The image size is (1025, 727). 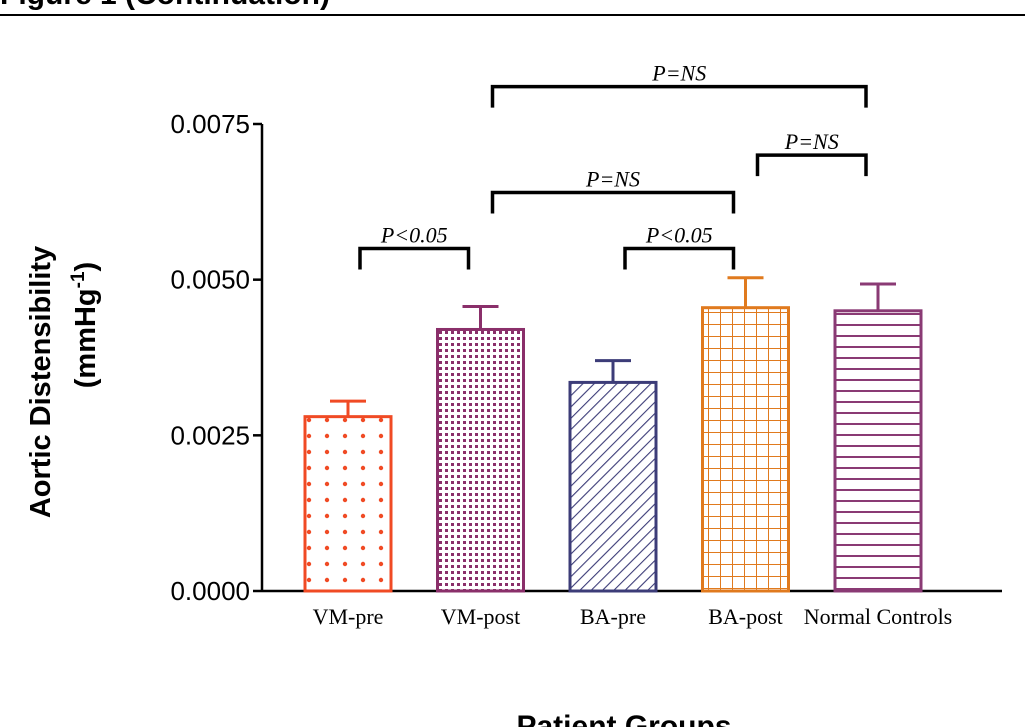 I want to click on significance-brackets: P<0.05 P<0.05 P=NS P=NS P=NS, so click(x=613, y=165).